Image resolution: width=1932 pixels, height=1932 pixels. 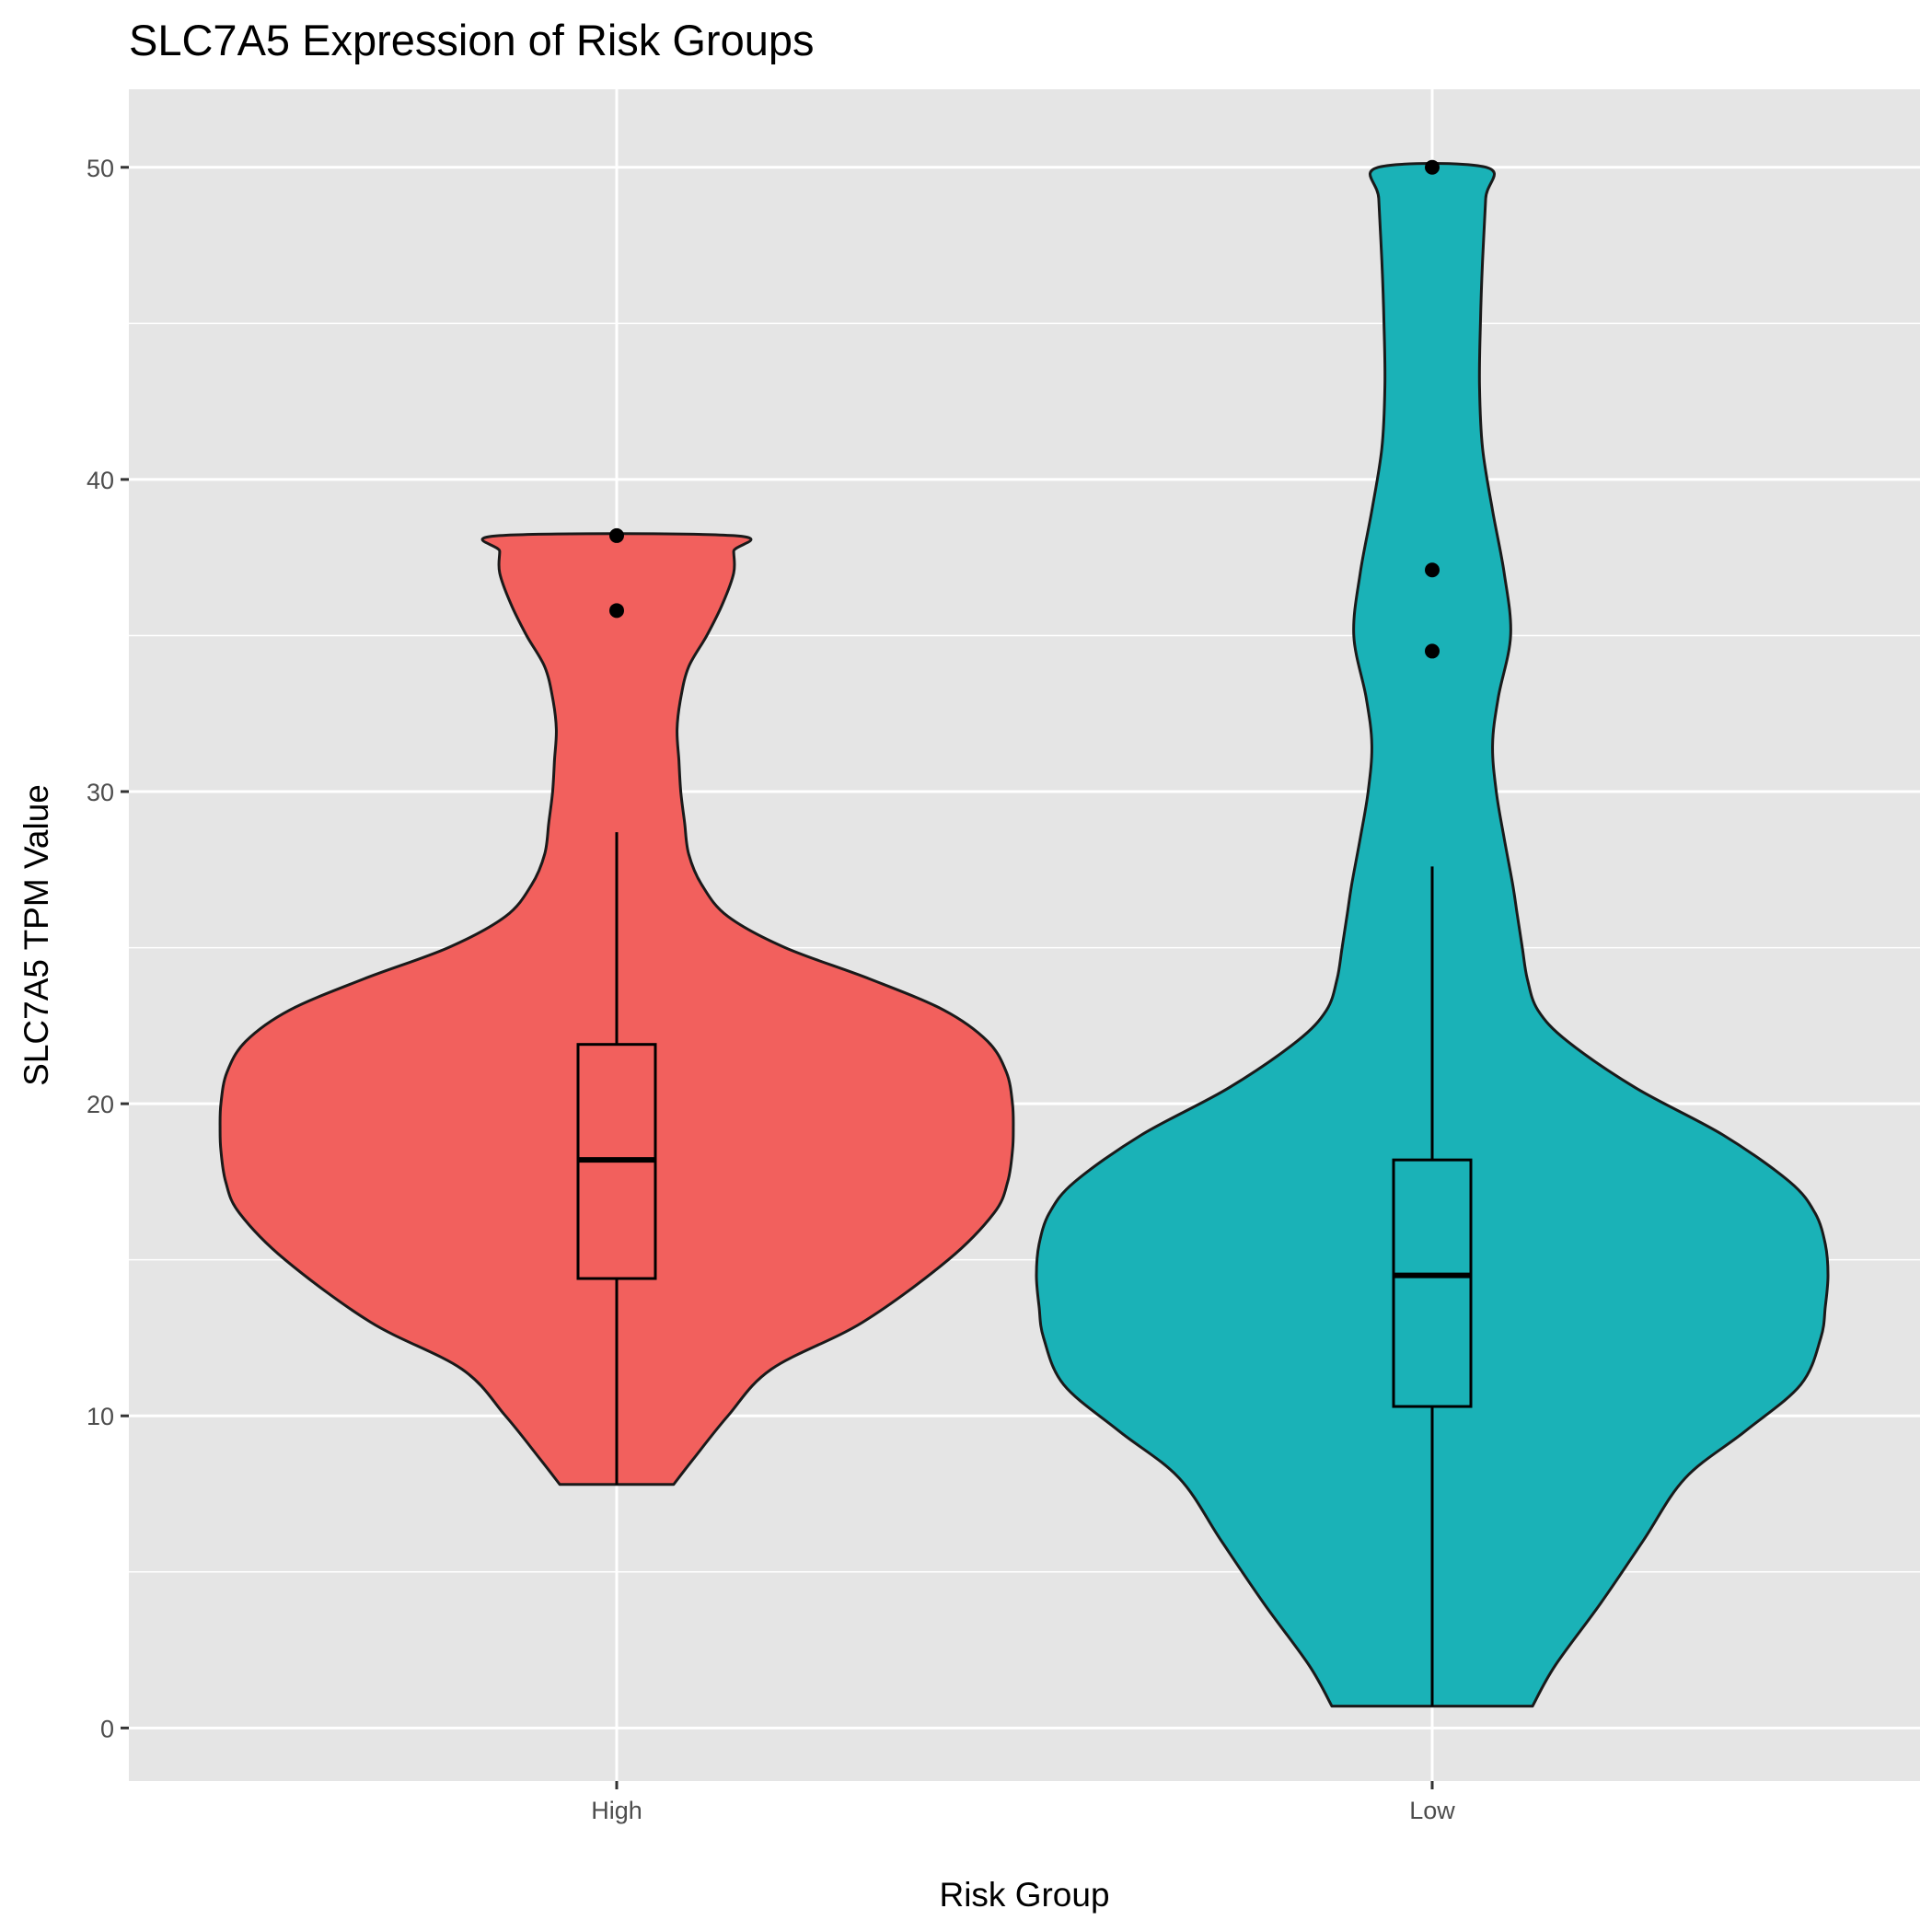 What do you see at coordinates (107, 1729) in the screenshot?
I see `y-tick-label: 0` at bounding box center [107, 1729].